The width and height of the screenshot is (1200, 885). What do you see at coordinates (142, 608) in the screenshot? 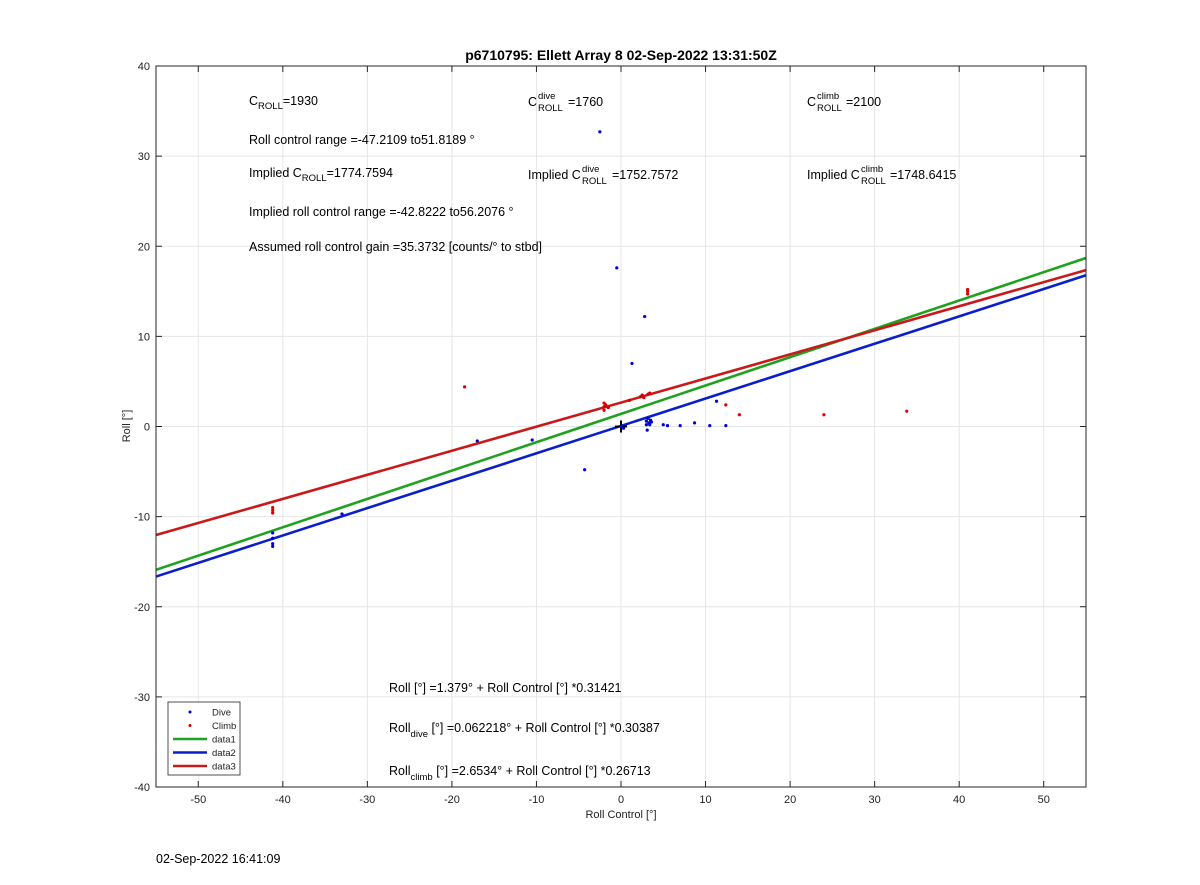
I see `y-tick-label: -20` at bounding box center [142, 608].